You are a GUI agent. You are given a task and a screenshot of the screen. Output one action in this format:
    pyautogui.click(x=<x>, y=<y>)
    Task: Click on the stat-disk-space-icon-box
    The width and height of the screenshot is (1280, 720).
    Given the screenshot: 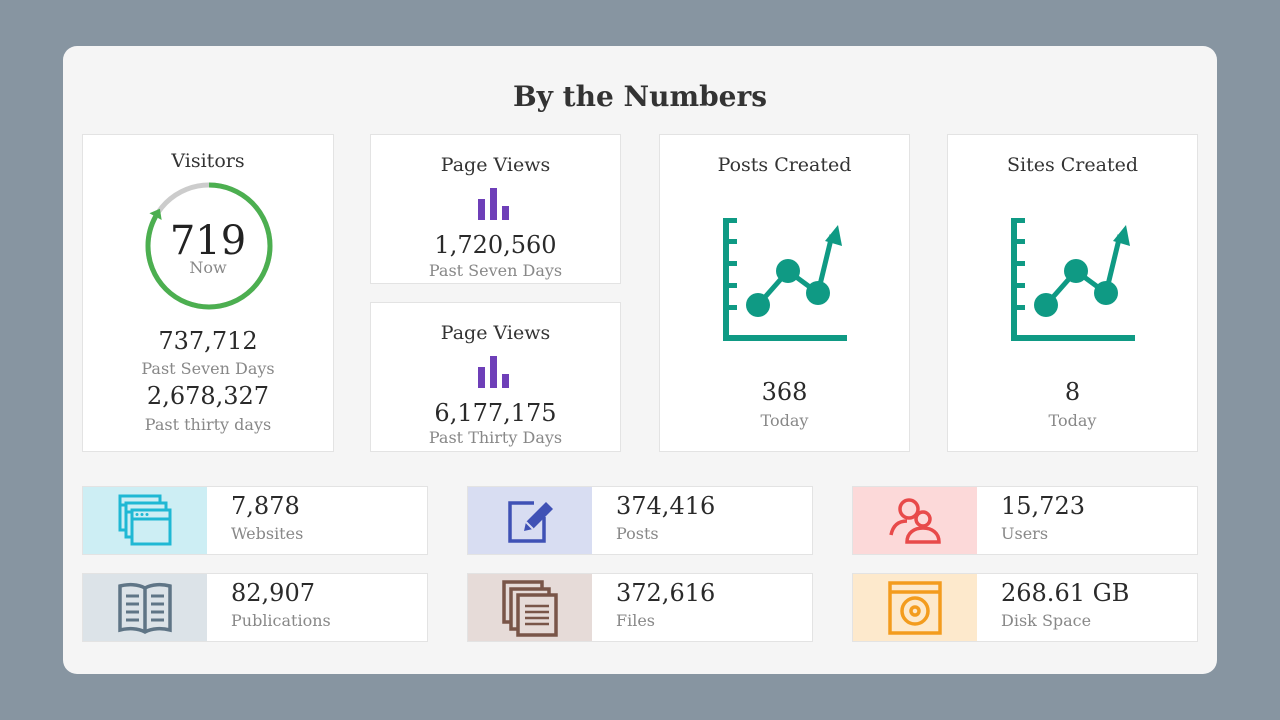 What is the action you would take?
    pyautogui.click(x=915, y=607)
    